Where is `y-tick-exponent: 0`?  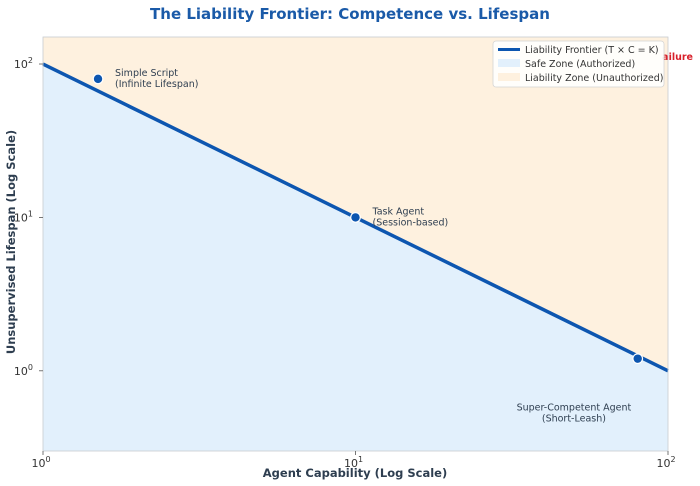
y-tick-exponent: 0 is located at coordinates (30, 367).